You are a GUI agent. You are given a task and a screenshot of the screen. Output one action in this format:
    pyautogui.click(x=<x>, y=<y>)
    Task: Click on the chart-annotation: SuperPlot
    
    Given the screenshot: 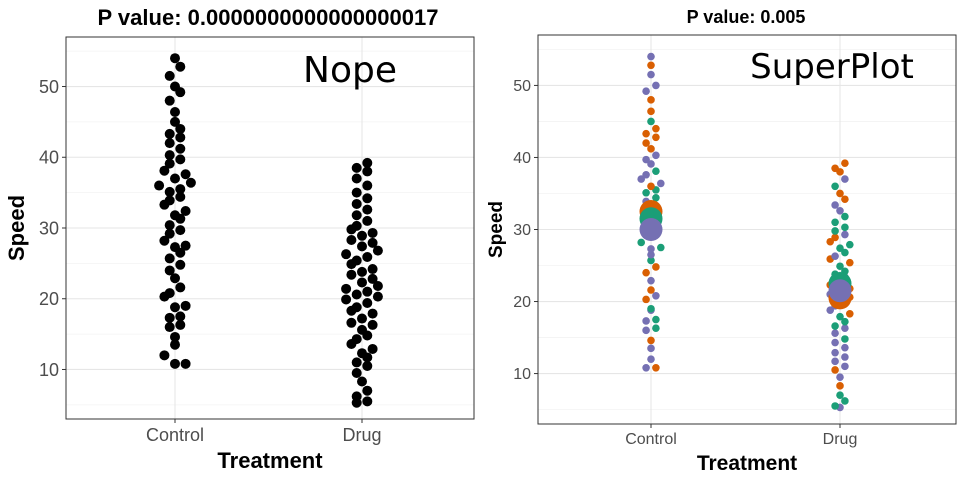 What is the action you would take?
    pyautogui.click(x=832, y=67)
    